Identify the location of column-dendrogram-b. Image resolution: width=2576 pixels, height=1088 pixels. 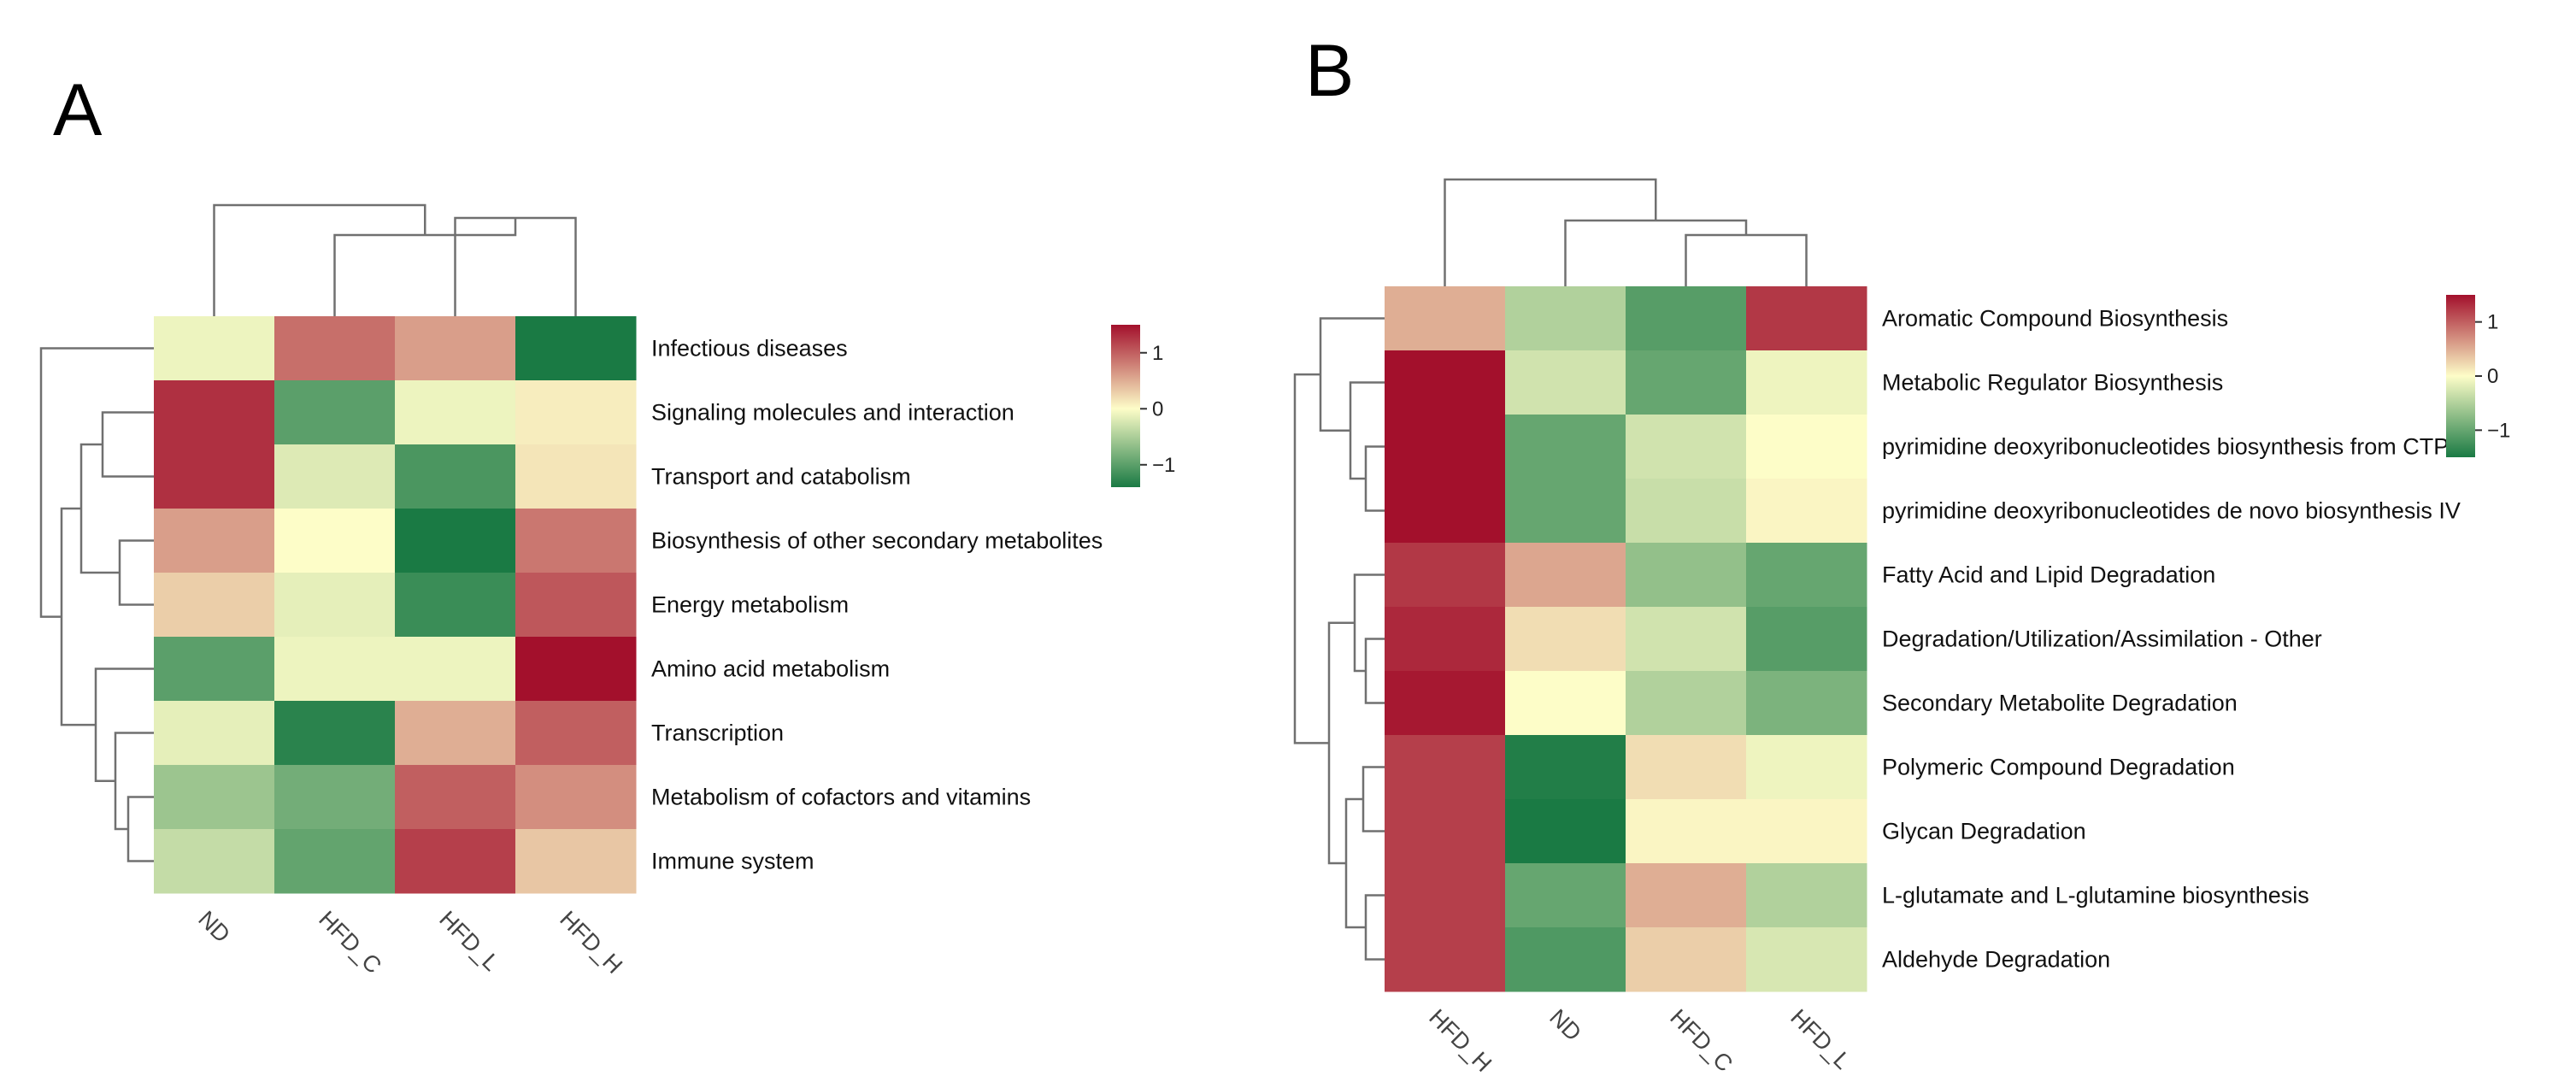
(1626, 232).